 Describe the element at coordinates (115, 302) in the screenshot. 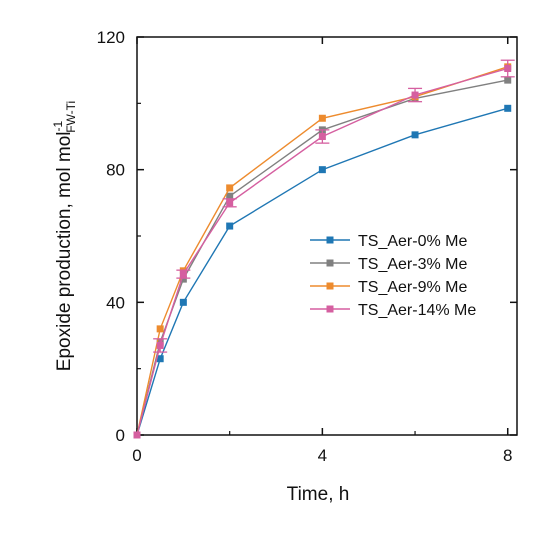

I see `y-tick-label: 40` at that location.